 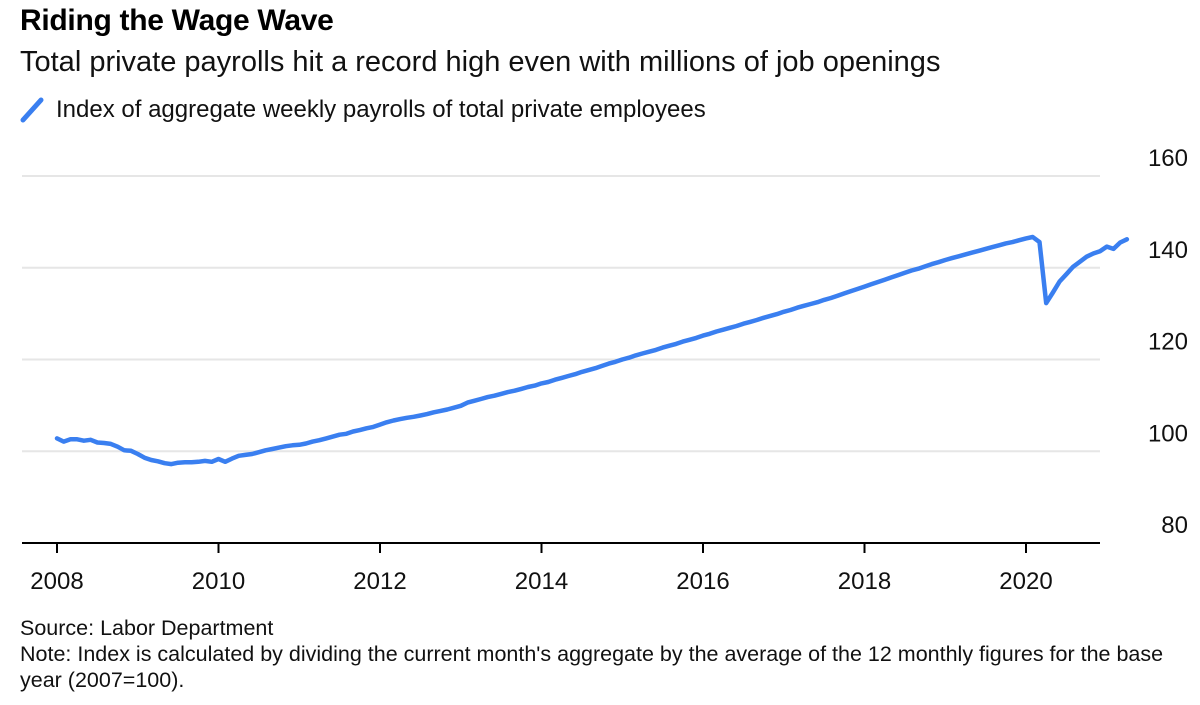 What do you see at coordinates (56, 581) in the screenshot?
I see `x-tick-label: 2008` at bounding box center [56, 581].